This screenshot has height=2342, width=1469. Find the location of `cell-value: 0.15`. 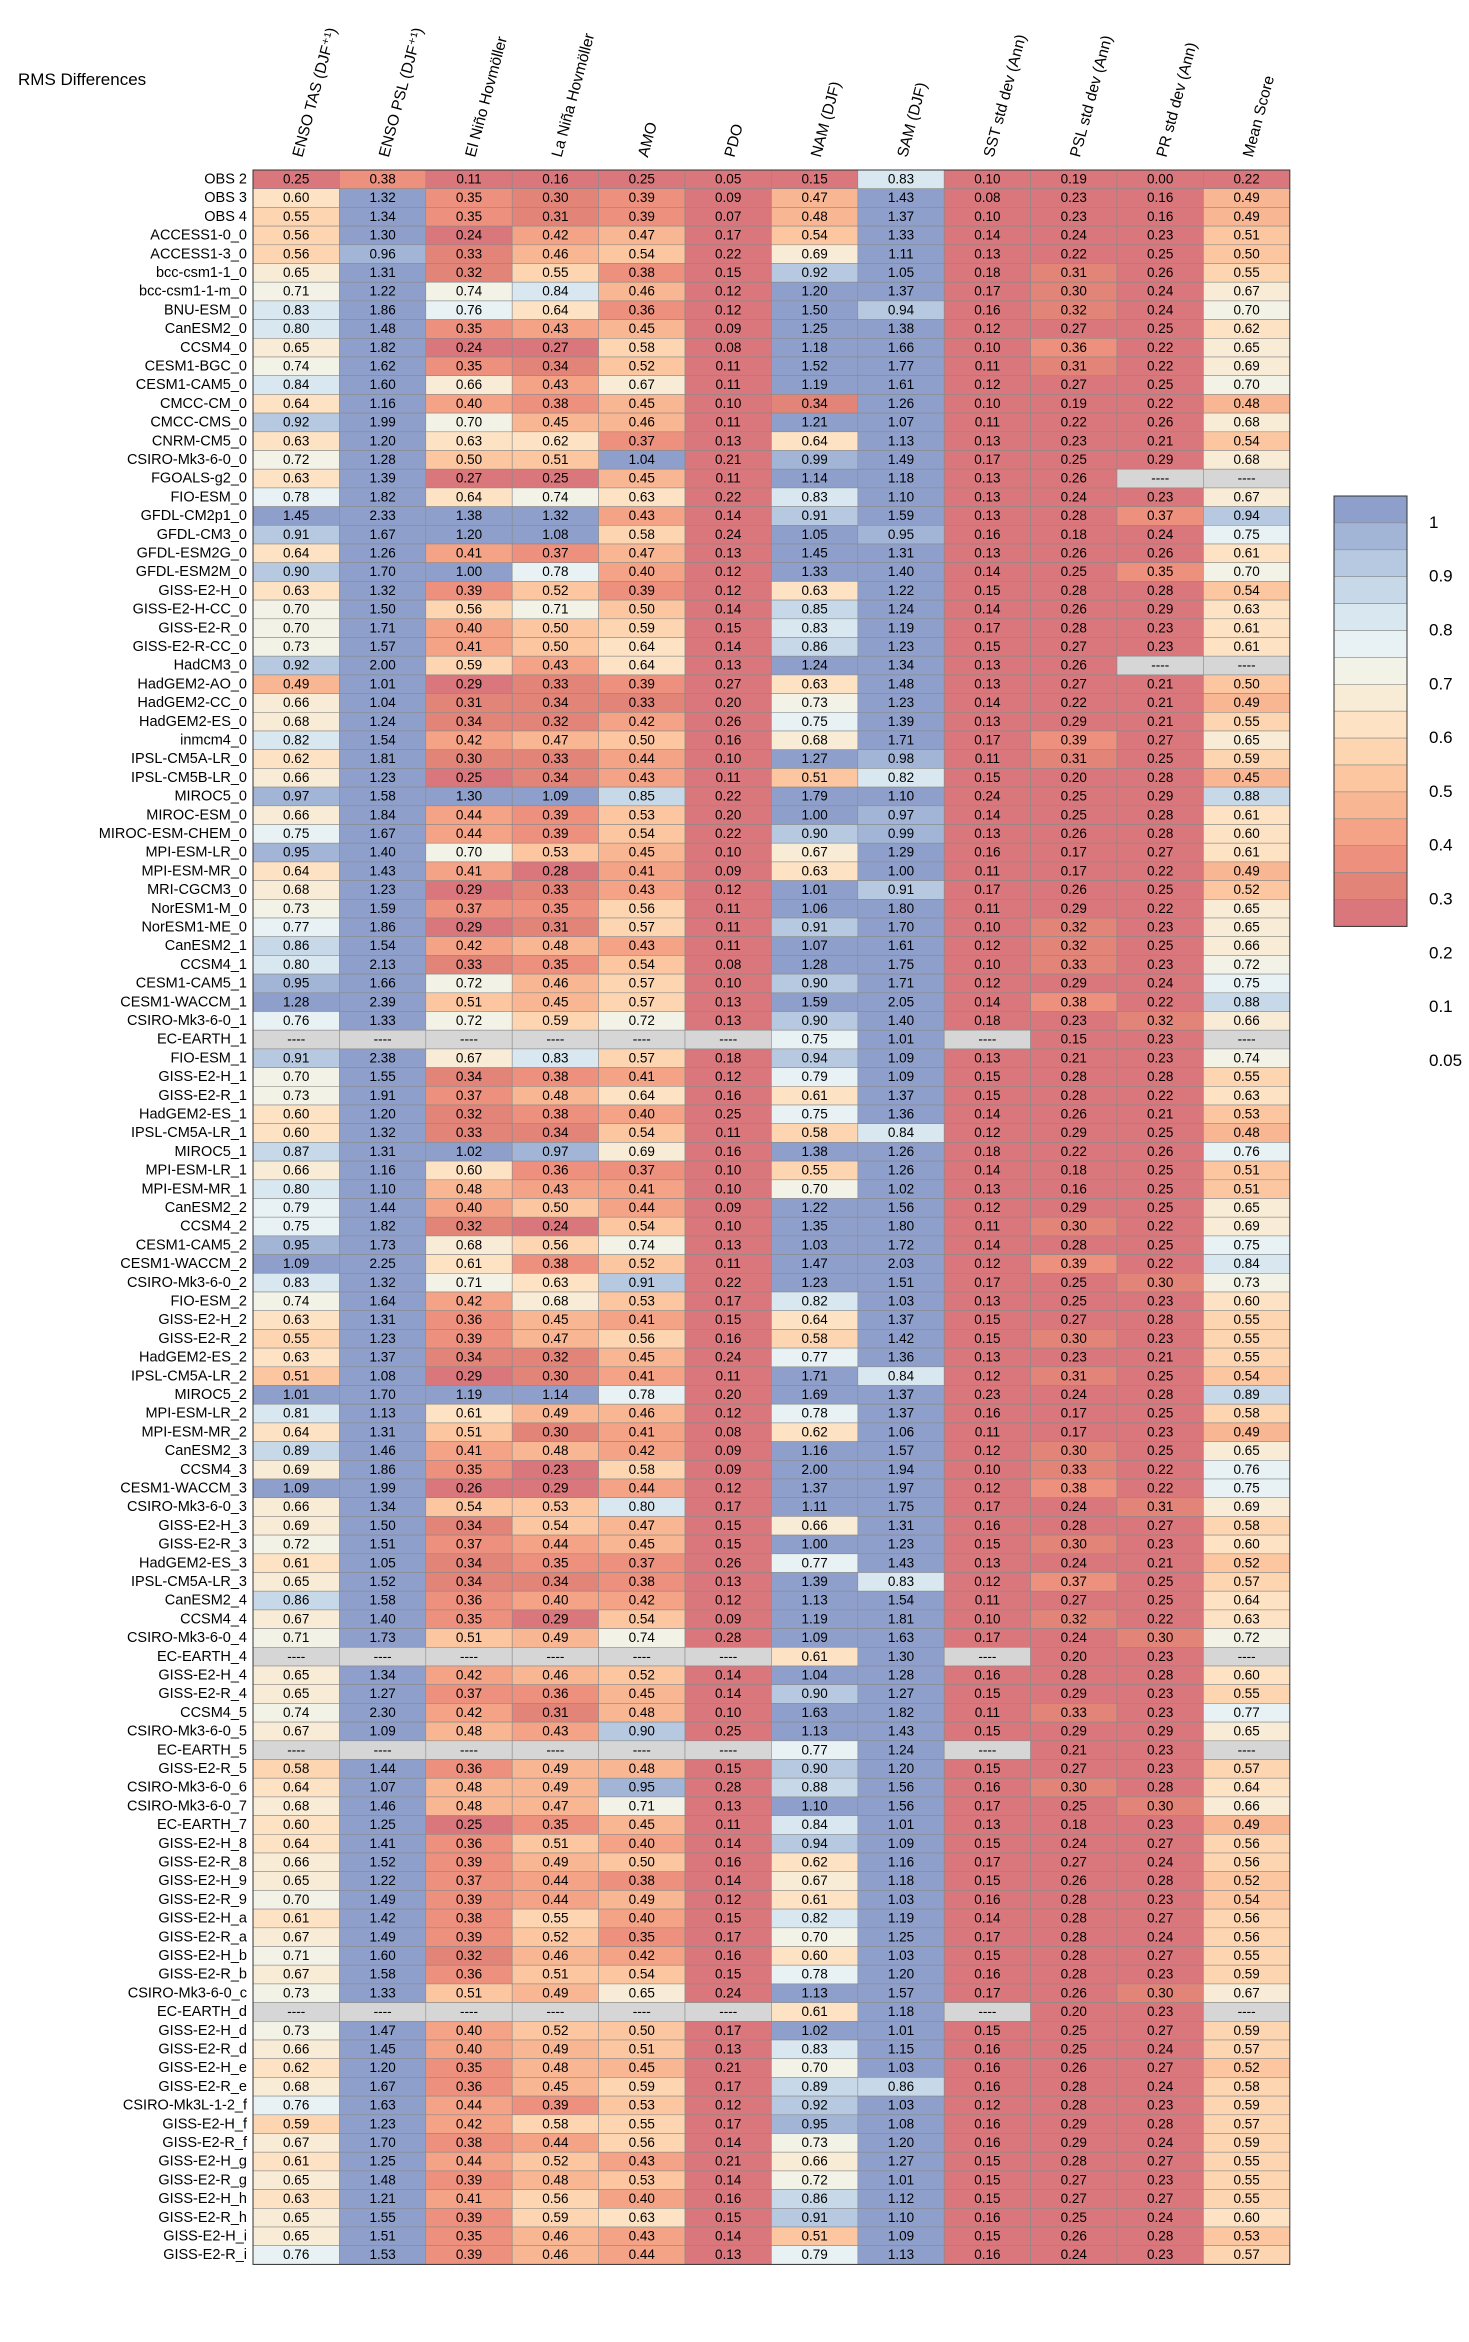

cell-value: 0.15 is located at coordinates (987, 1076).